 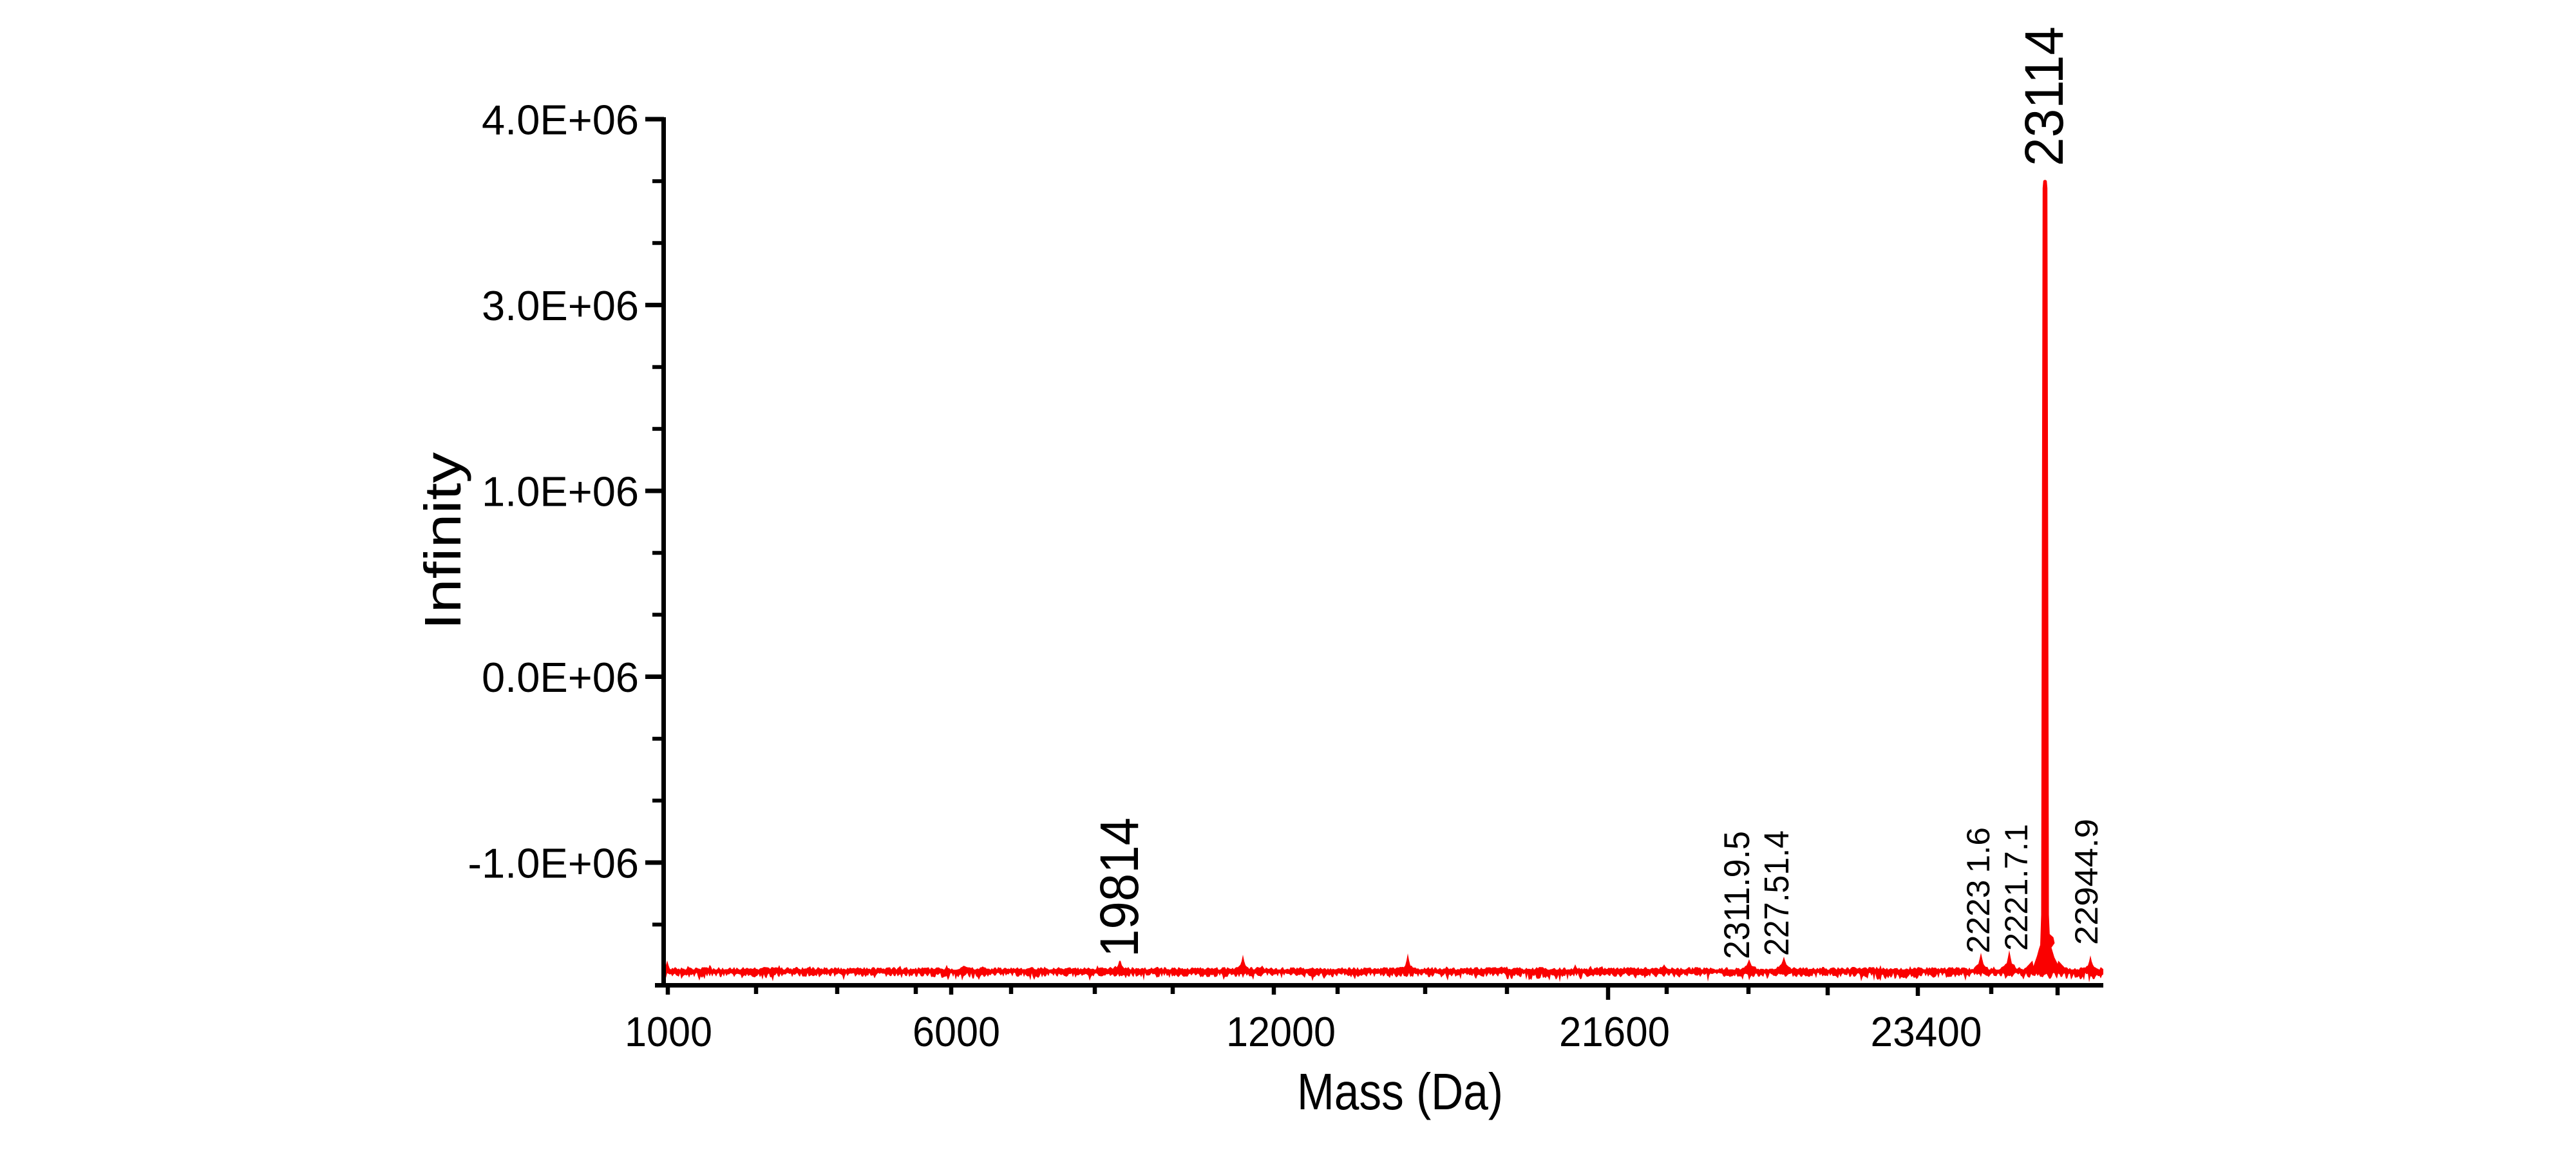 I want to click on svg-text: 2223 1.6, so click(x=1978, y=890).